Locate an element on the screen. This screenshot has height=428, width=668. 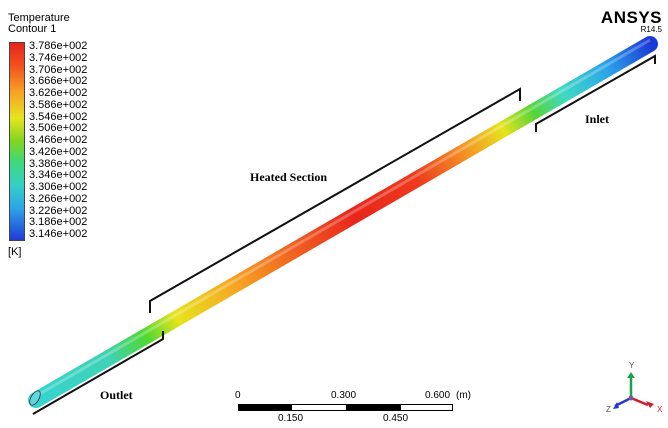
legend-tick: 3.666e+002 is located at coordinates (58, 81).